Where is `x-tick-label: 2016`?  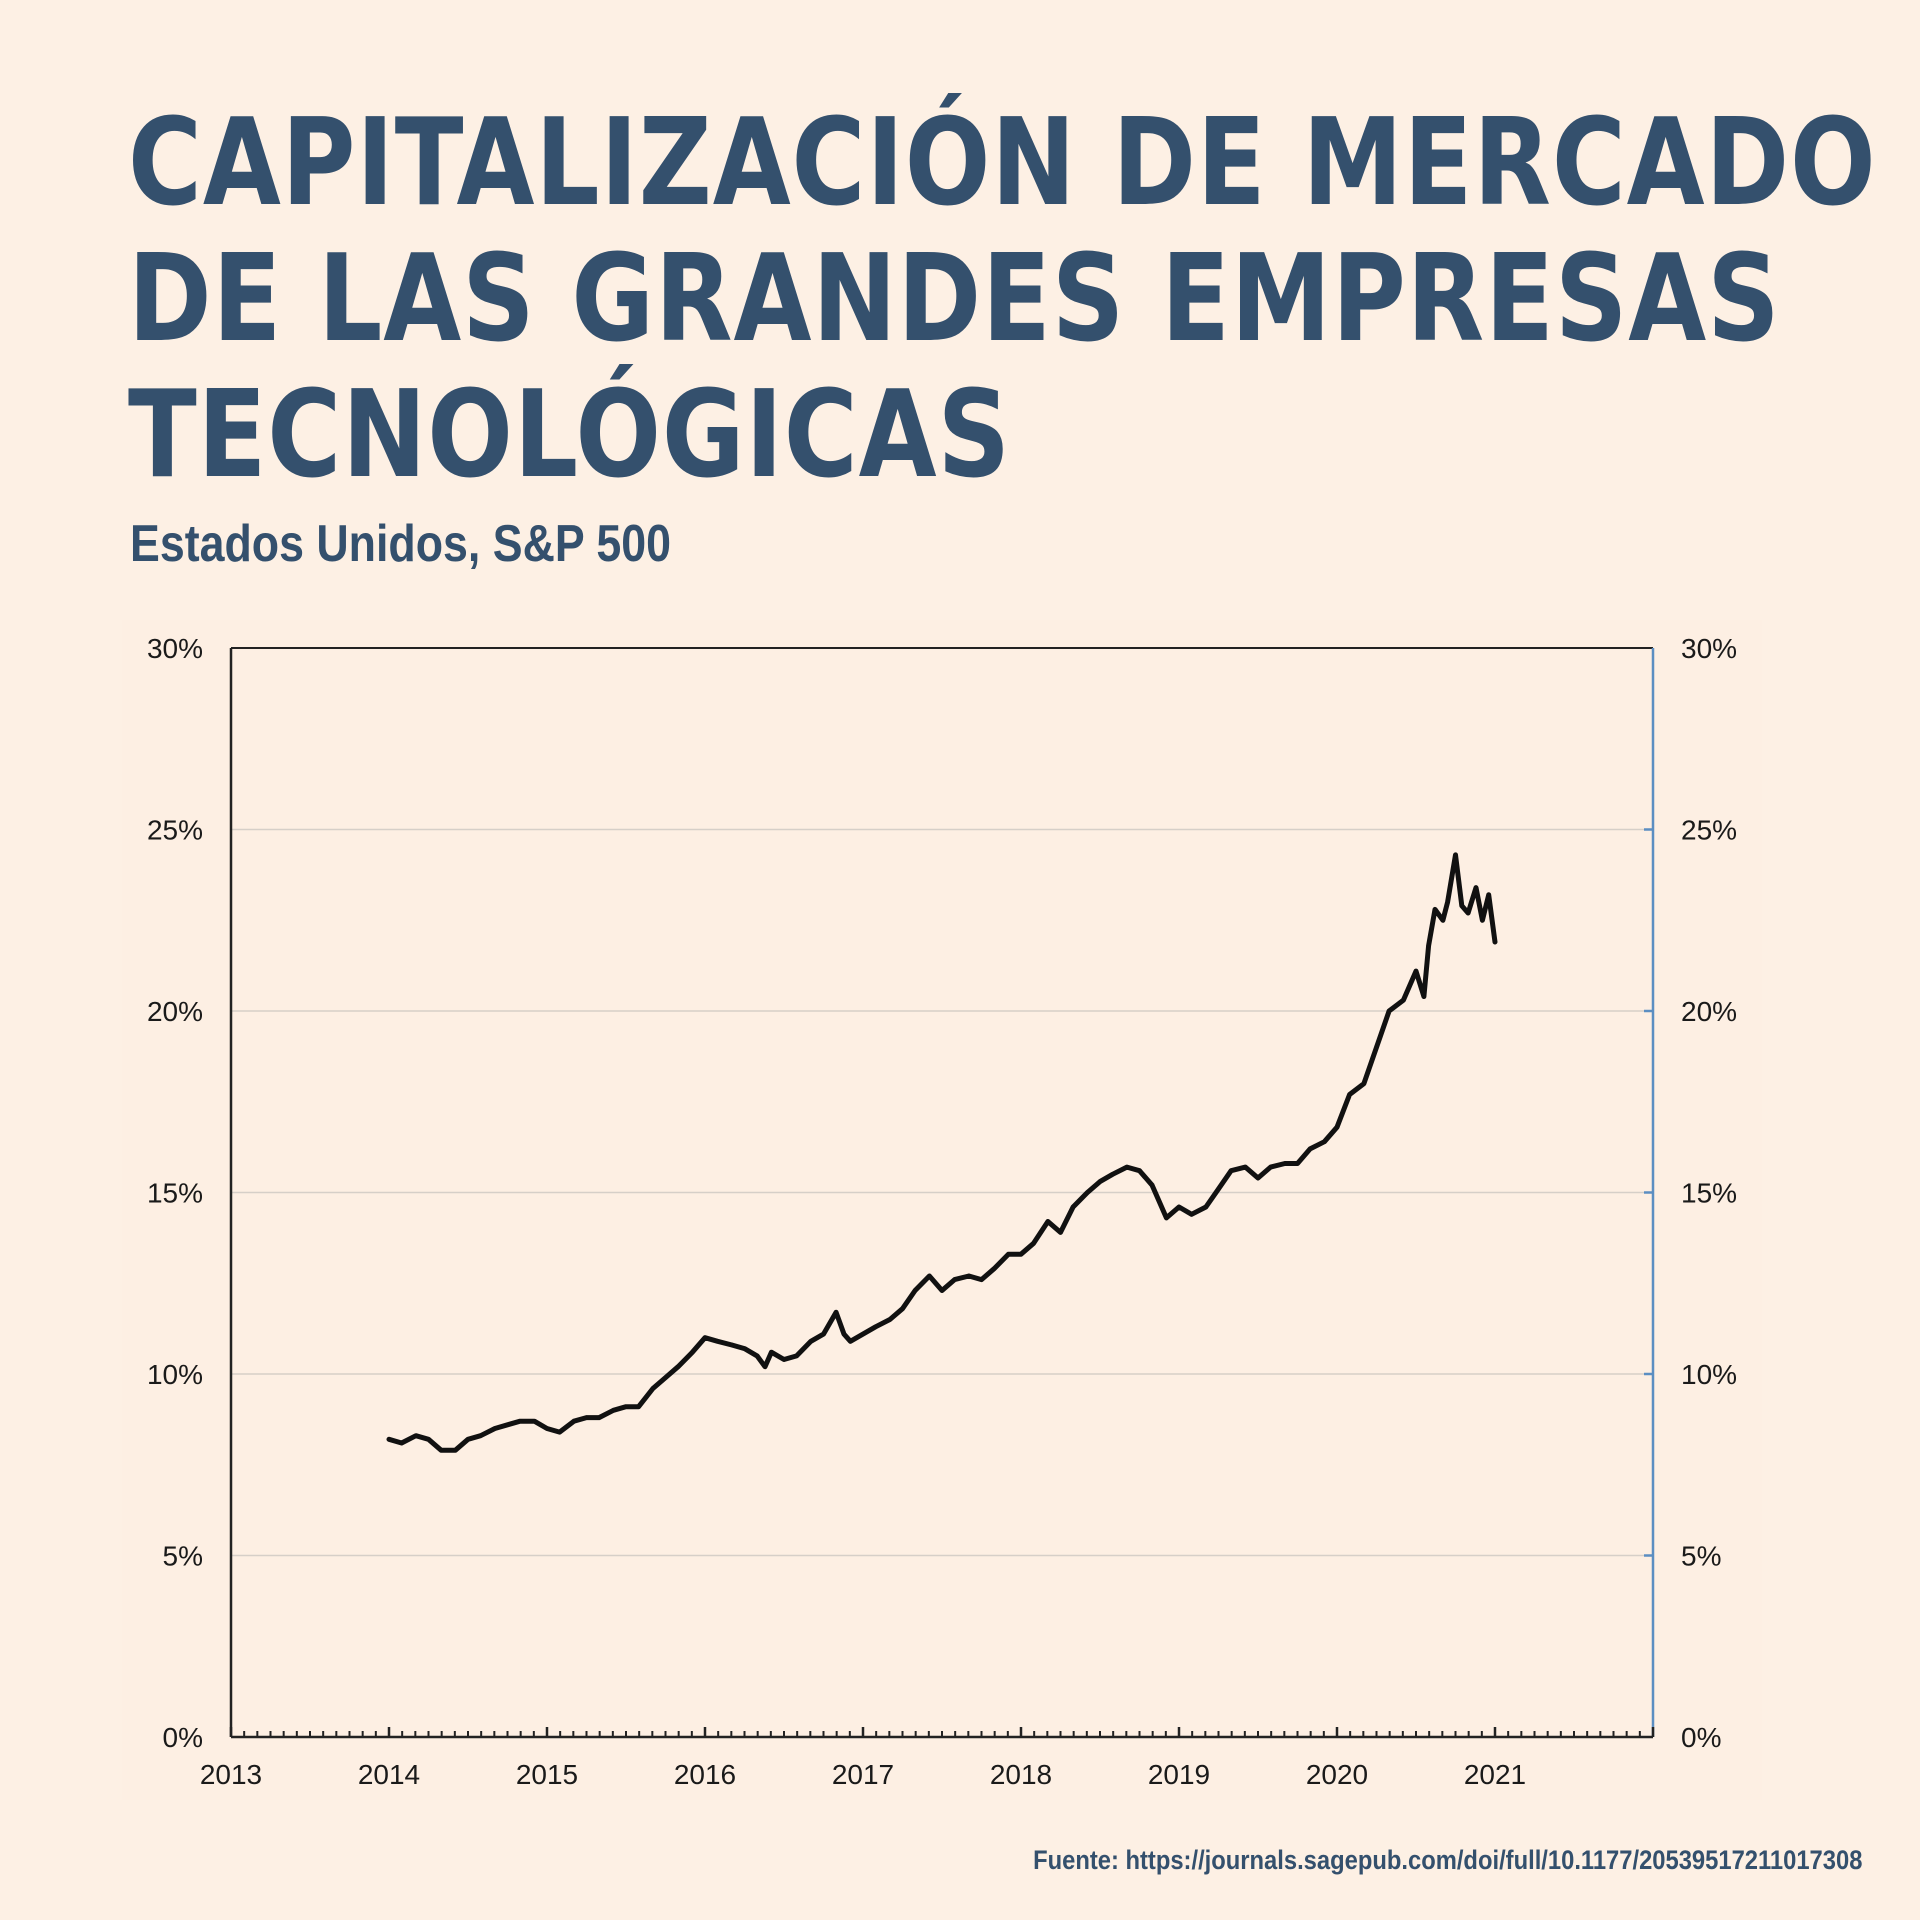 x-tick-label: 2016 is located at coordinates (705, 1774).